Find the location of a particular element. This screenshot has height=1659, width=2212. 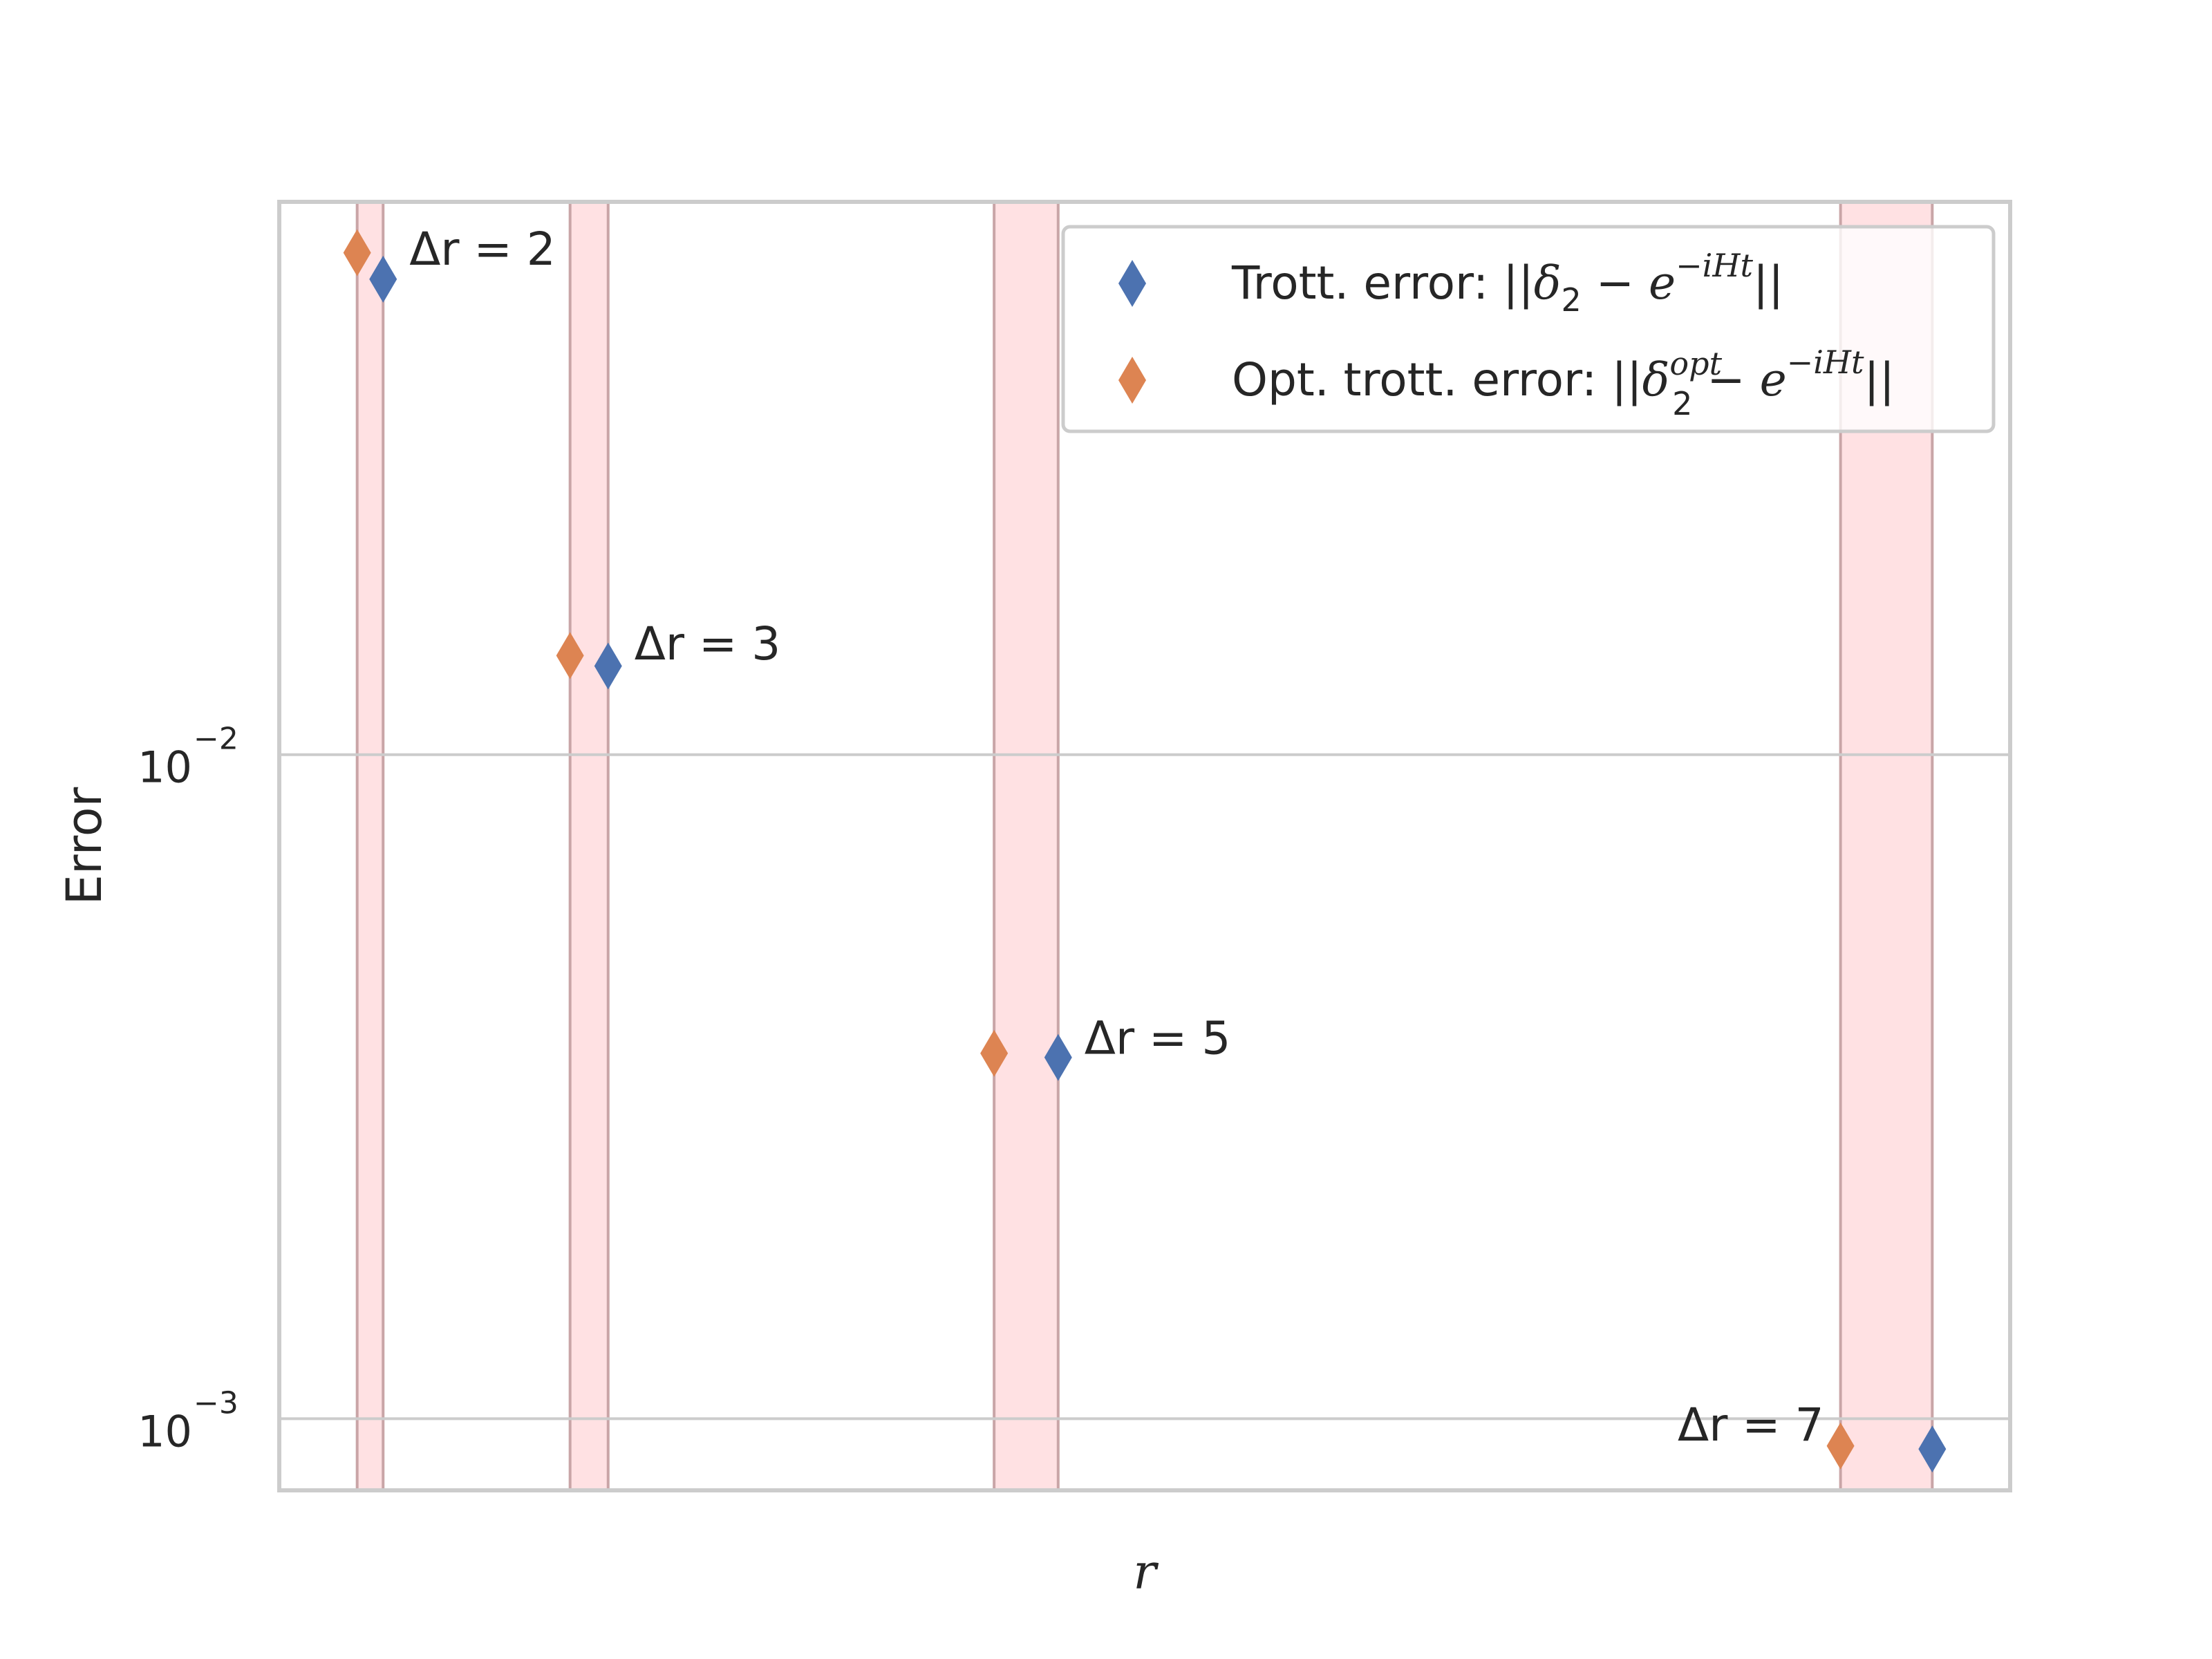

legend-box is located at coordinates (1529, 329).